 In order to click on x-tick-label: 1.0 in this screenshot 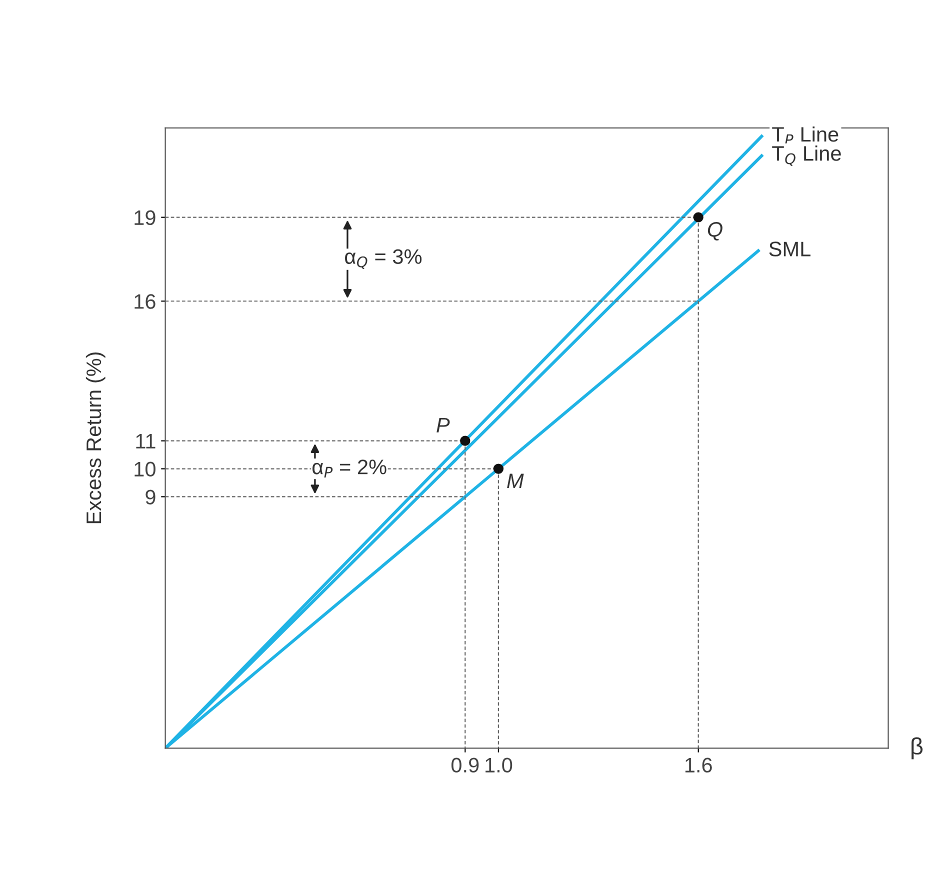, I will do `click(499, 765)`.